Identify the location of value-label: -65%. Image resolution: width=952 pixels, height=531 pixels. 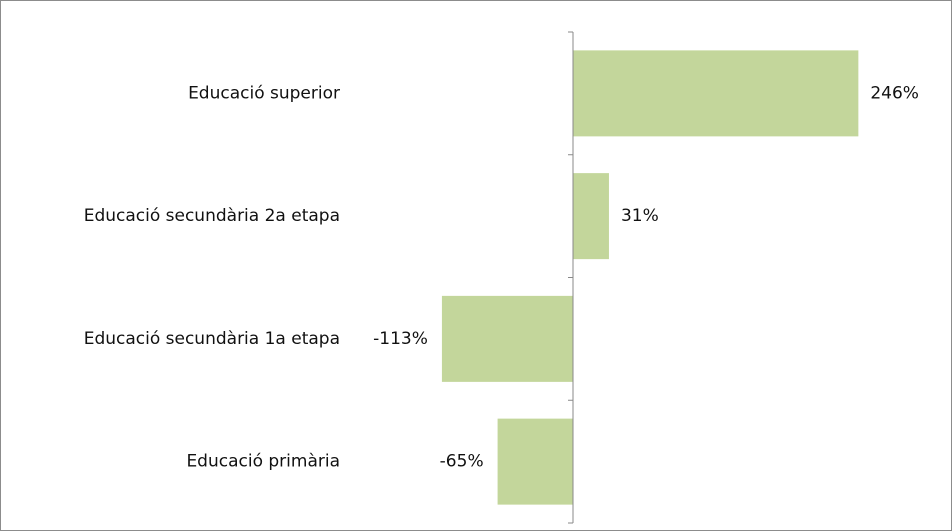
(462, 462).